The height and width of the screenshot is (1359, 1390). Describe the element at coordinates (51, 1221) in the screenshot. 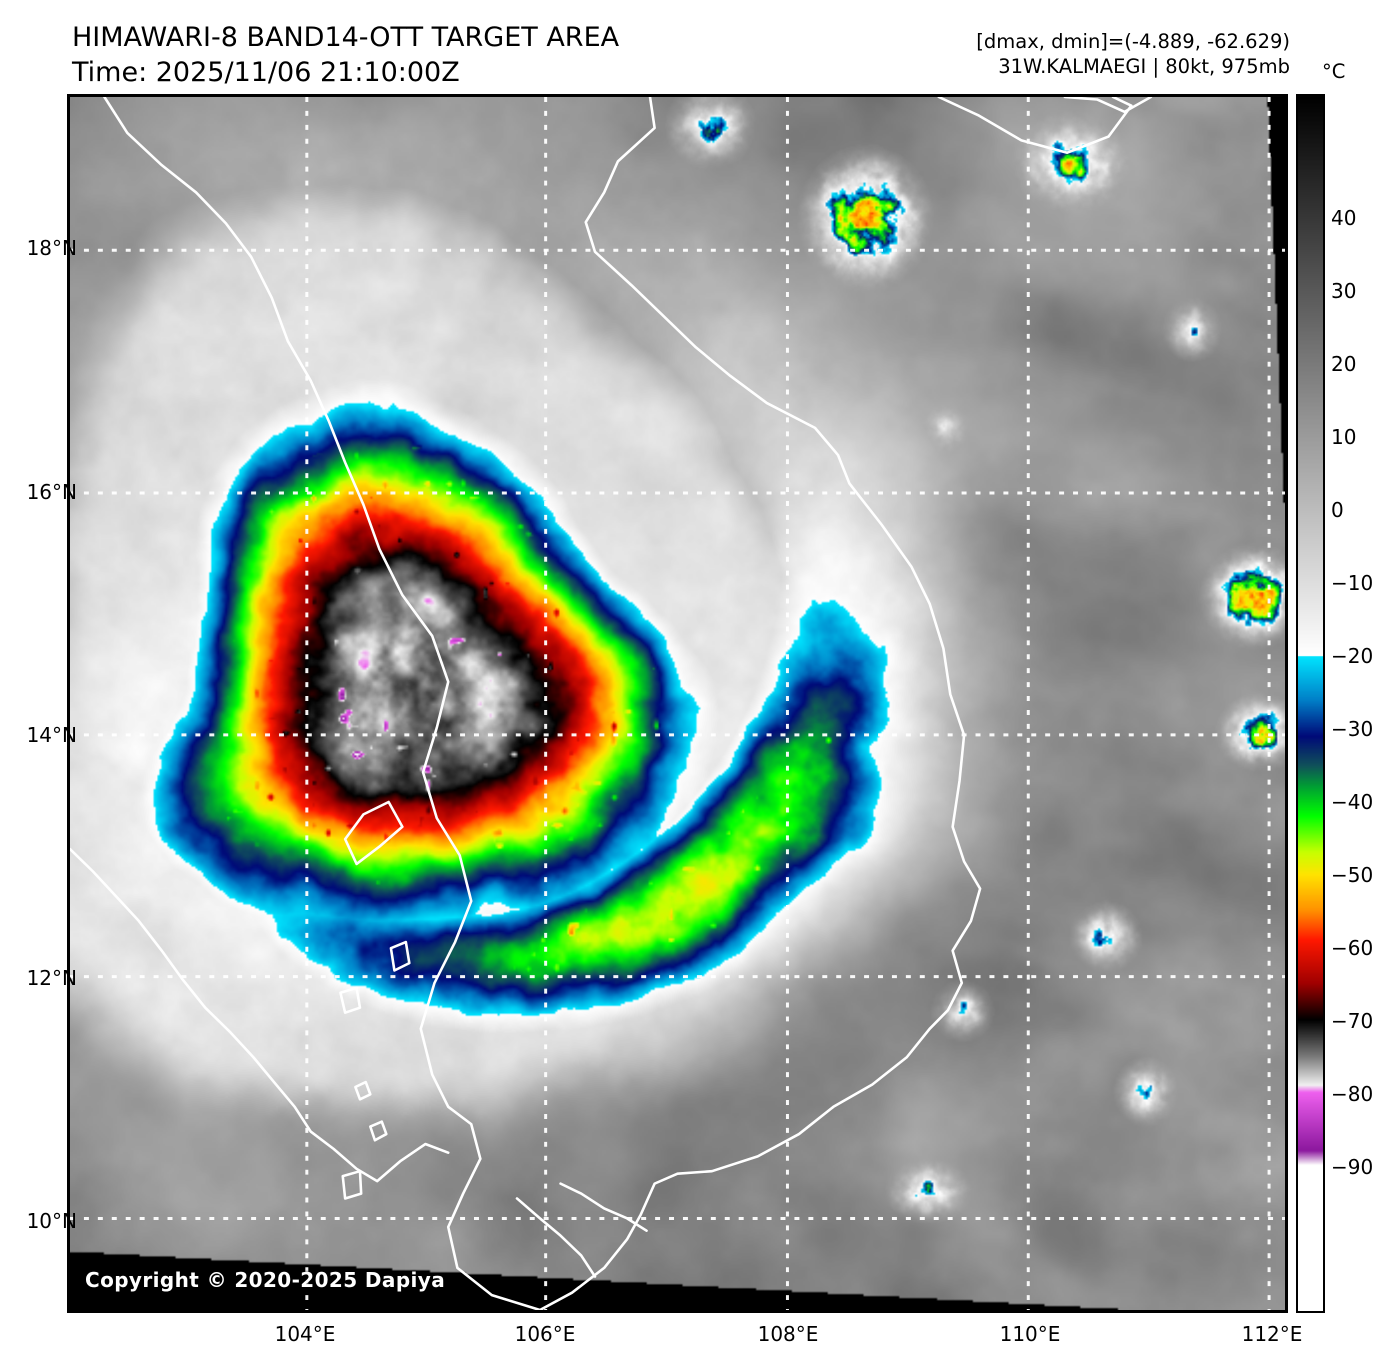

I see `y-axis-tick-4: 10°N` at that location.